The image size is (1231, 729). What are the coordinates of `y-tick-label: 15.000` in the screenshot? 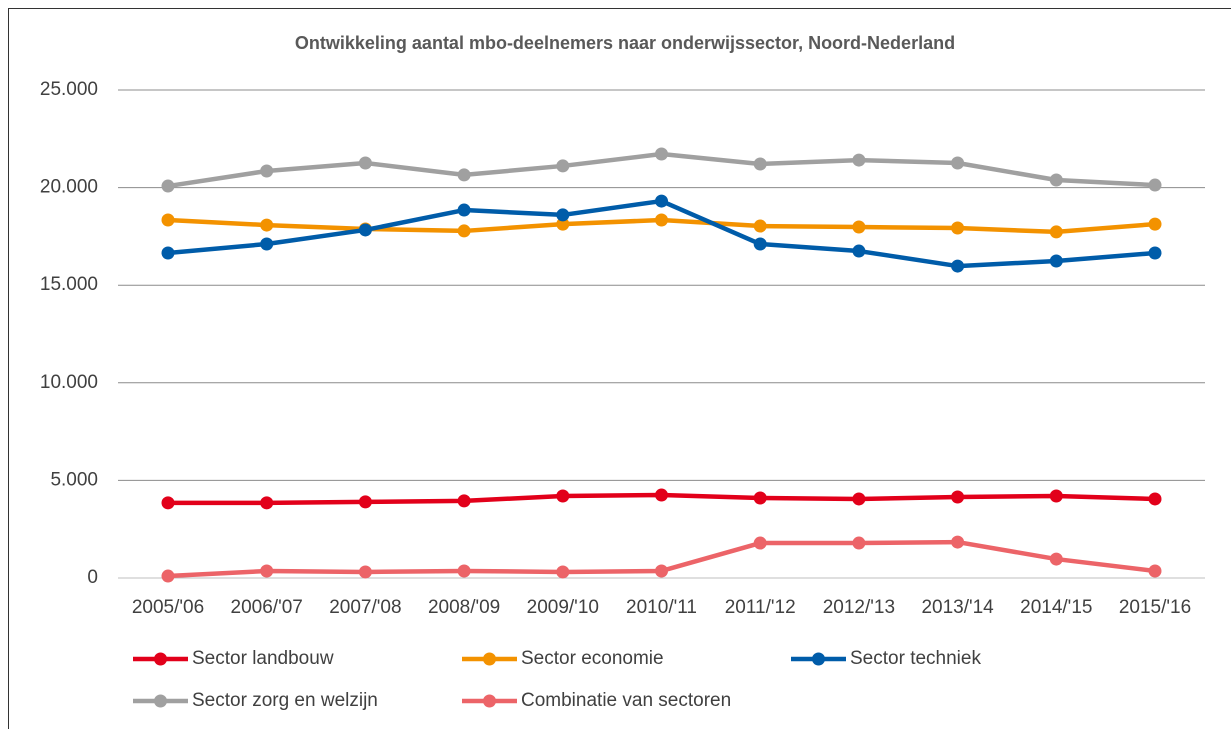 It's located at (69, 284).